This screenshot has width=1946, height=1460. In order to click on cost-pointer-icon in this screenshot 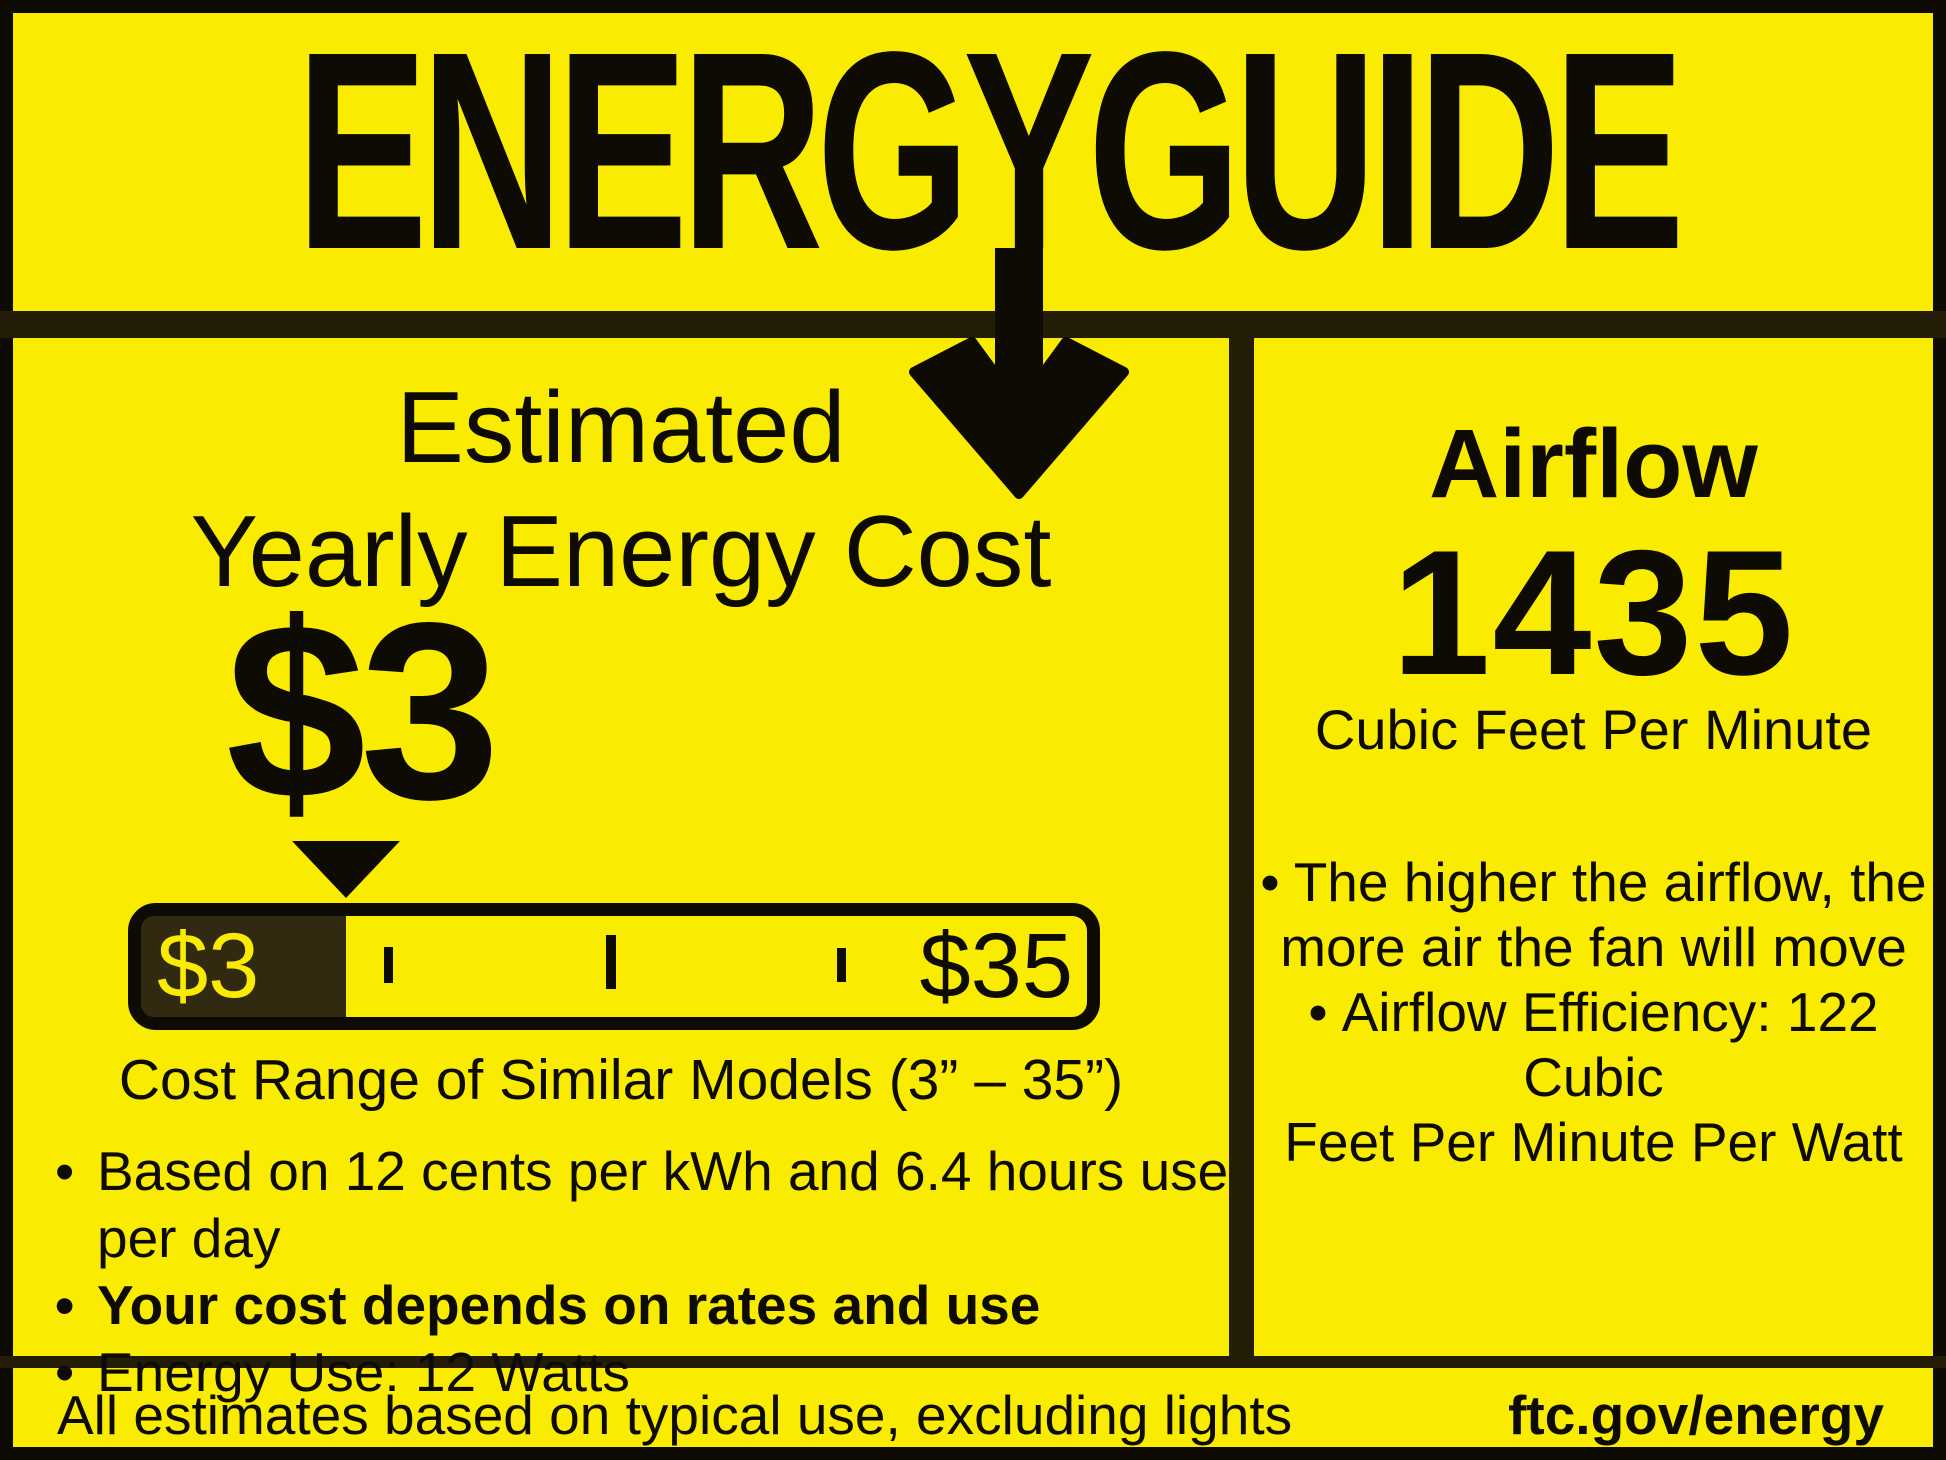, I will do `click(346, 869)`.